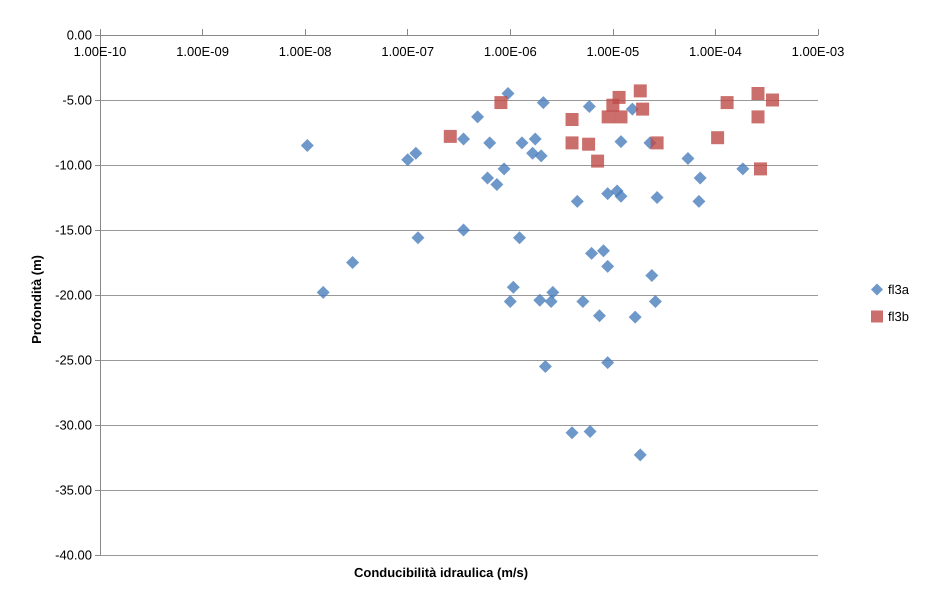 The width and height of the screenshot is (942, 606). I want to click on x-tick-label: 1.00E-04, so click(715, 51).